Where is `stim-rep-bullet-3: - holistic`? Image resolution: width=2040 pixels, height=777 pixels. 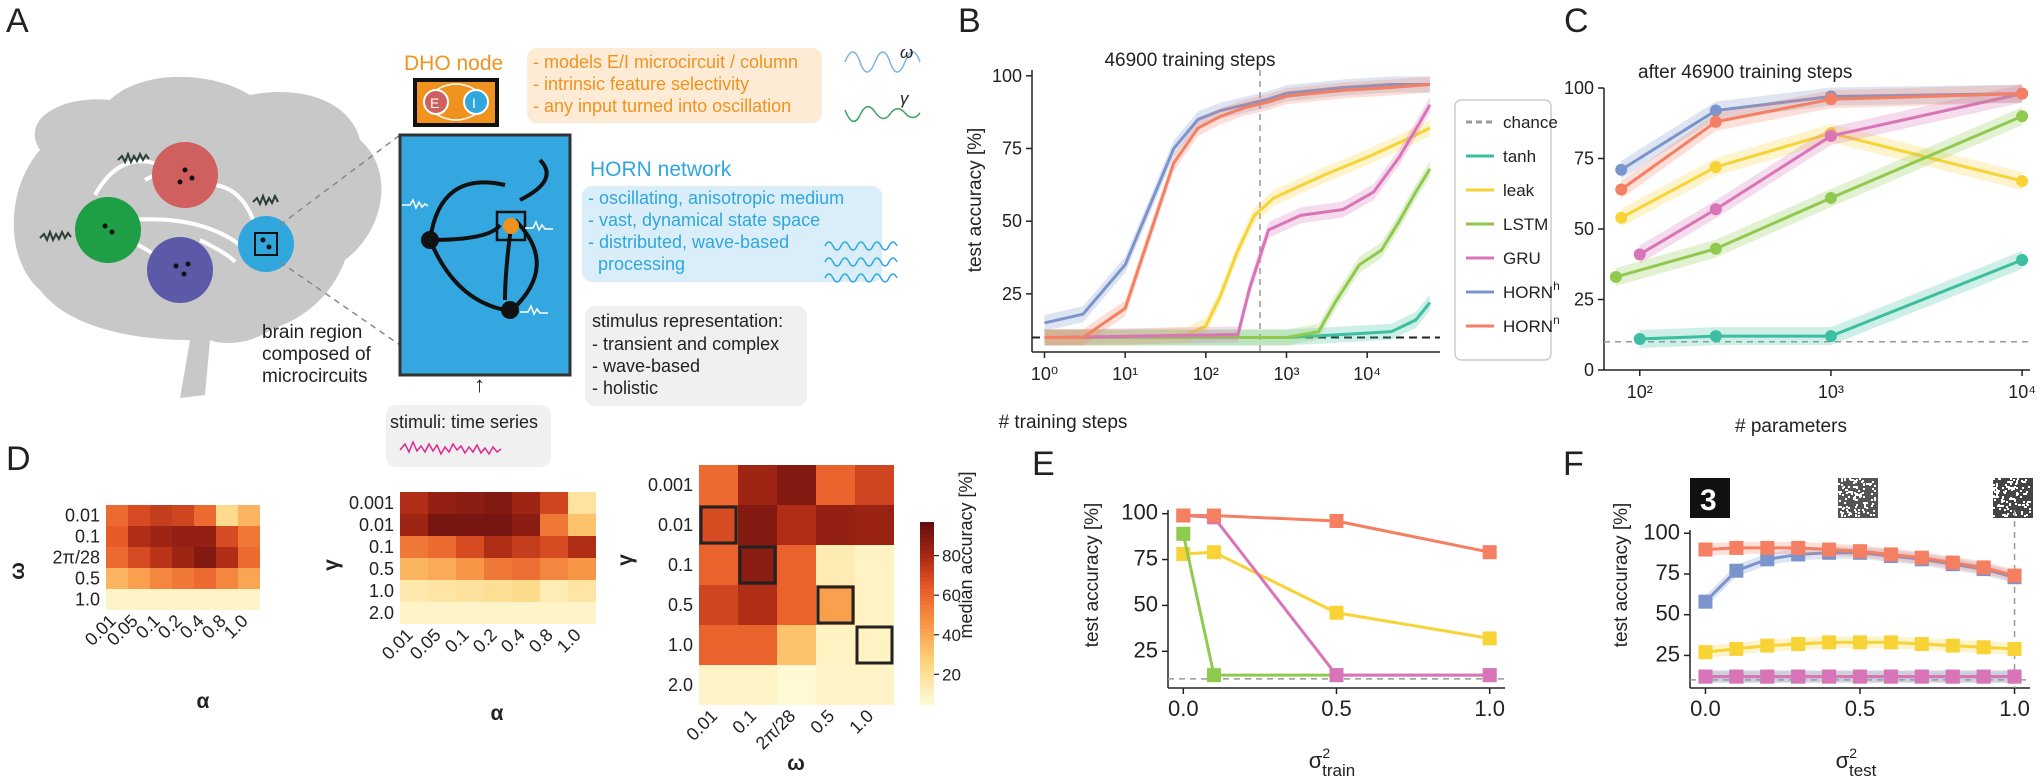
stim-rep-bullet-3: - holistic is located at coordinates (625, 388).